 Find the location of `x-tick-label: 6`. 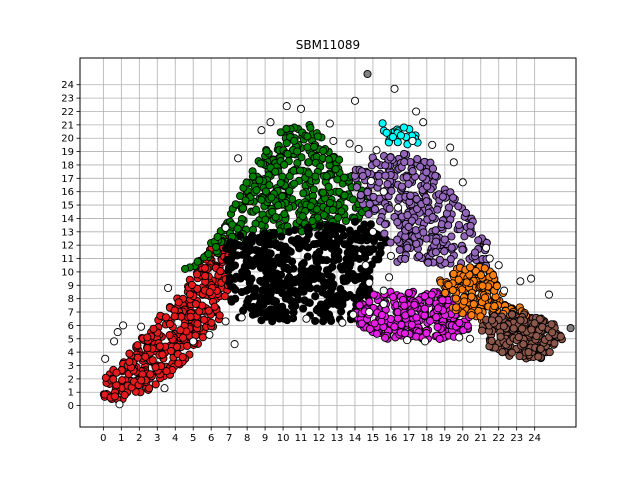

x-tick-label: 6 is located at coordinates (211, 438).